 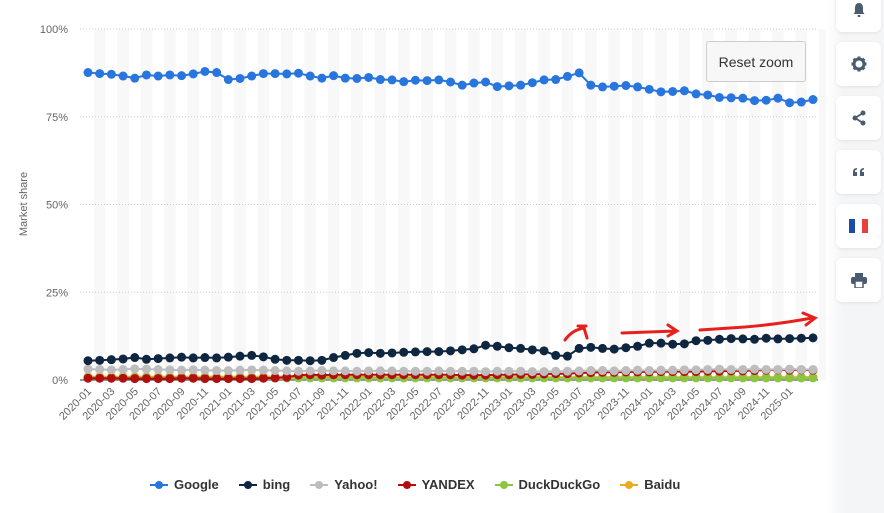 I want to click on legend-label: DuckDuckGo, so click(x=559, y=484).